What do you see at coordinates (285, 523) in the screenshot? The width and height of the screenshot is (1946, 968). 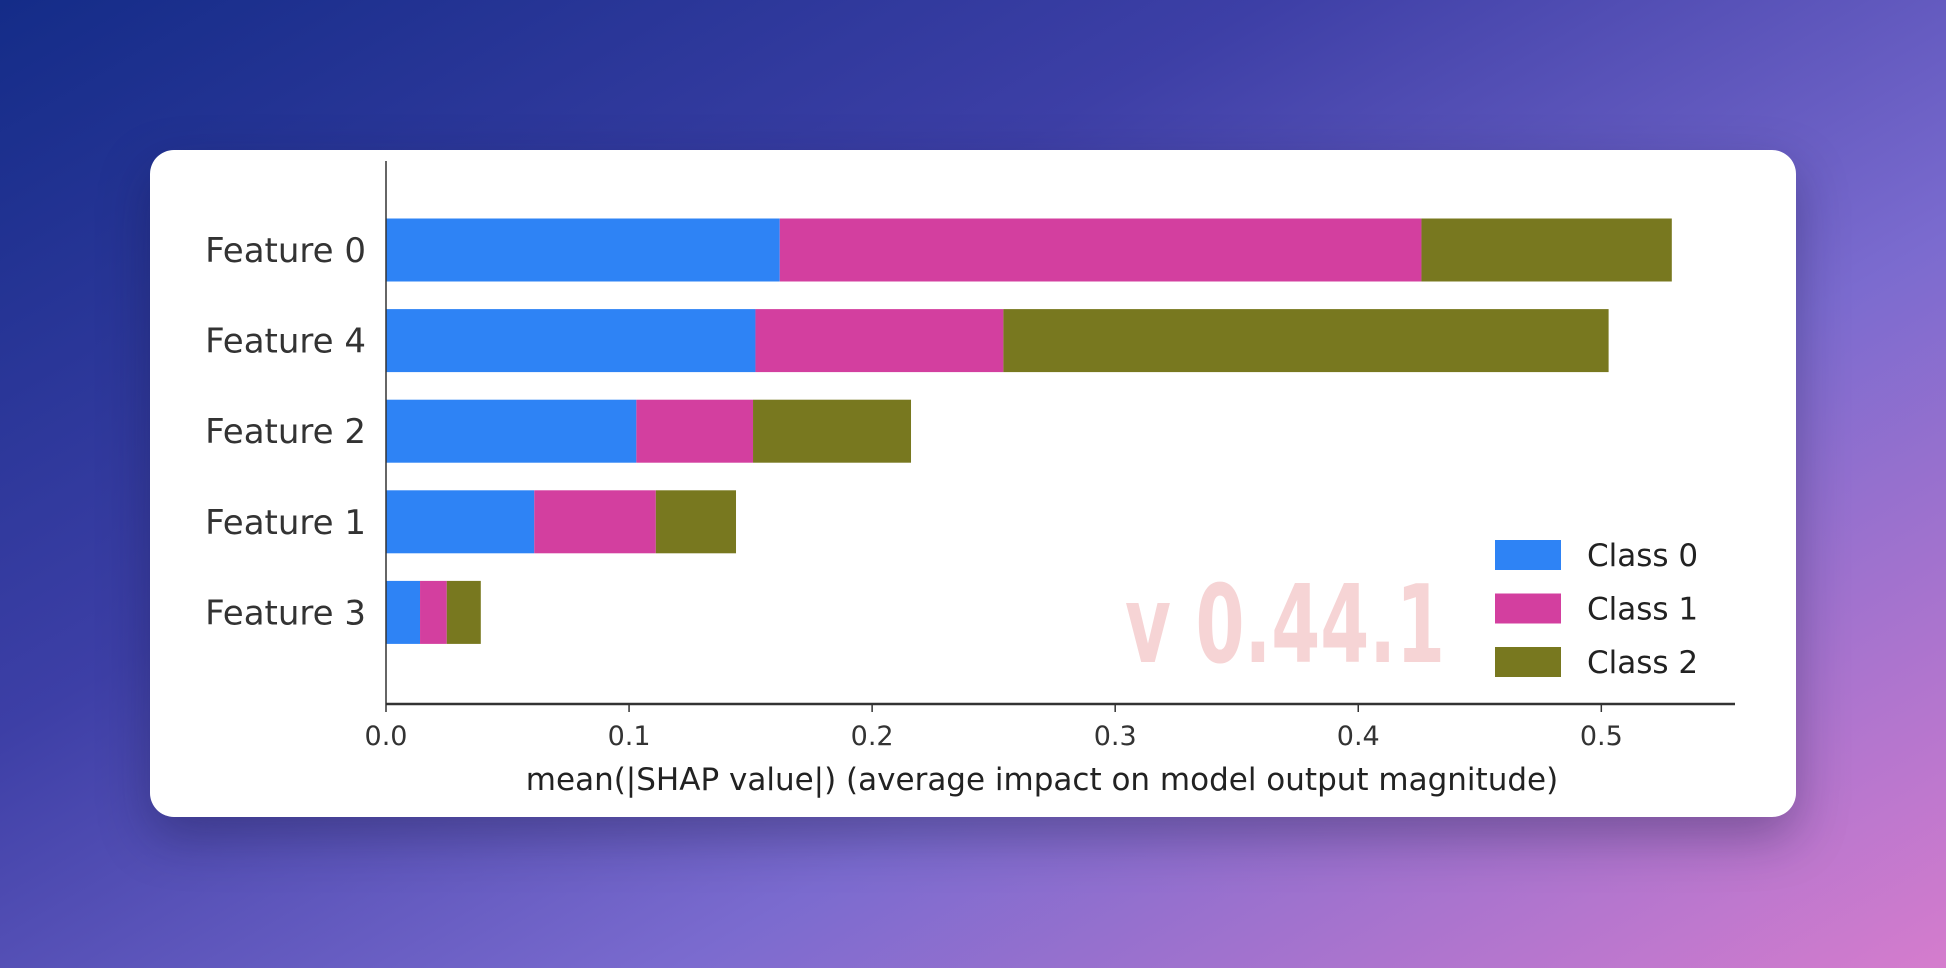 I see `y-tick-label: Feature 1` at bounding box center [285, 523].